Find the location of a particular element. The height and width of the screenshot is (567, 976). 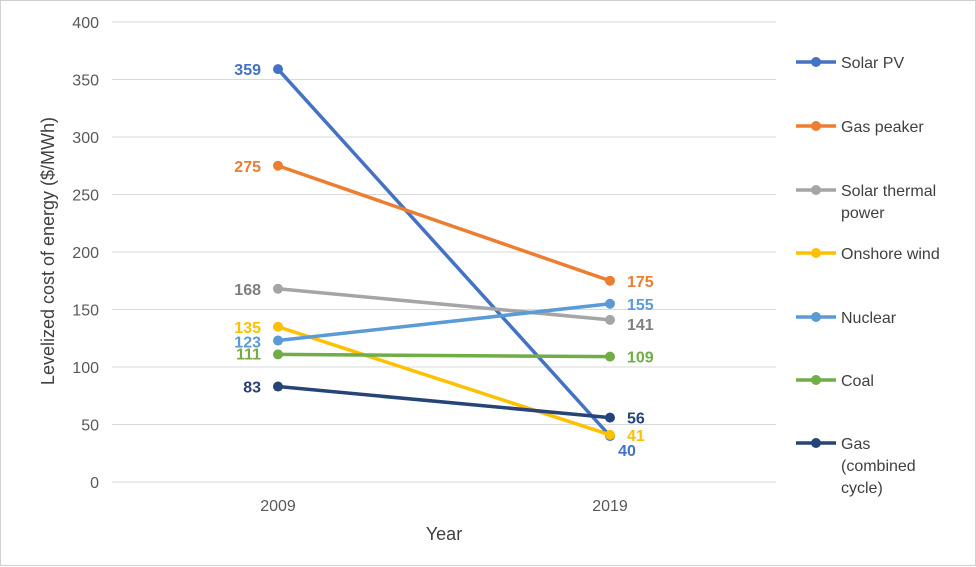

data-label: 111 is located at coordinates (248, 354).